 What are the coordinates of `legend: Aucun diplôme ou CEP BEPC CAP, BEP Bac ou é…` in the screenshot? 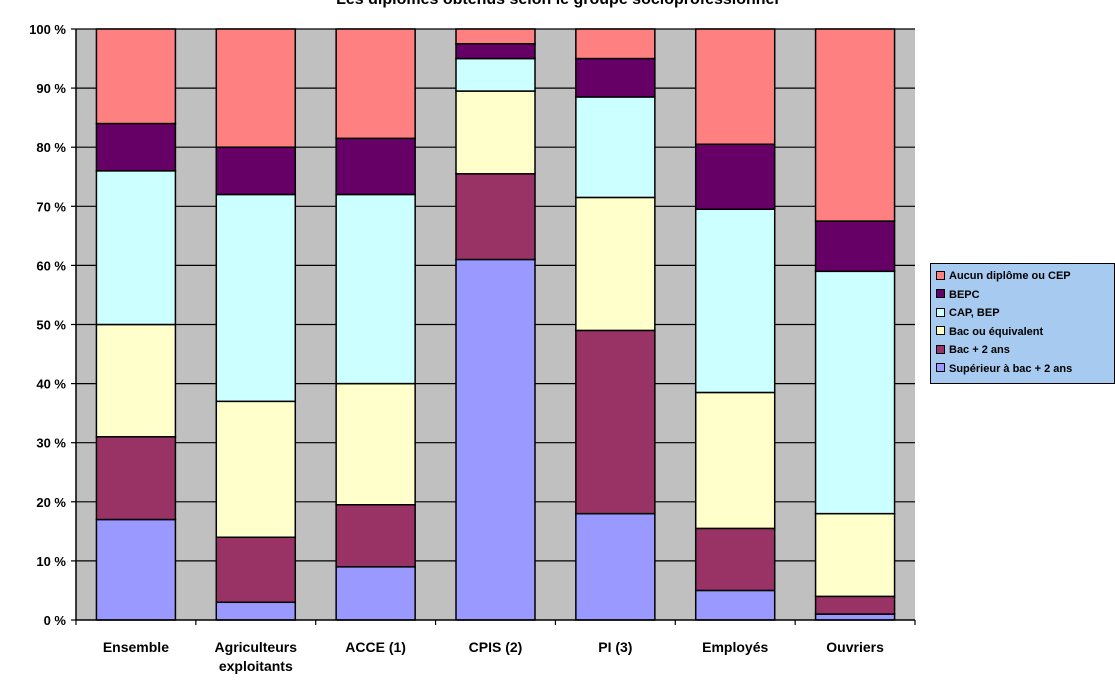 It's located at (1022, 323).